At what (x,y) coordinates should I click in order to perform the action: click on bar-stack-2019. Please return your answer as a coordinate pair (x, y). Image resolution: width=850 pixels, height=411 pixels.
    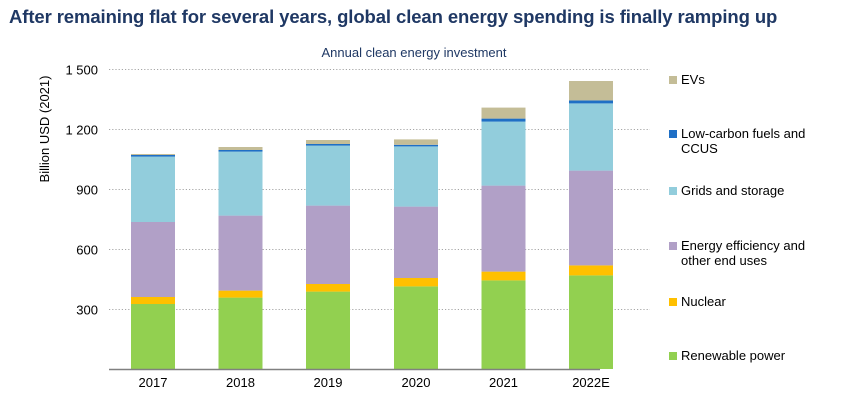
    Looking at the image, I should click on (328, 254).